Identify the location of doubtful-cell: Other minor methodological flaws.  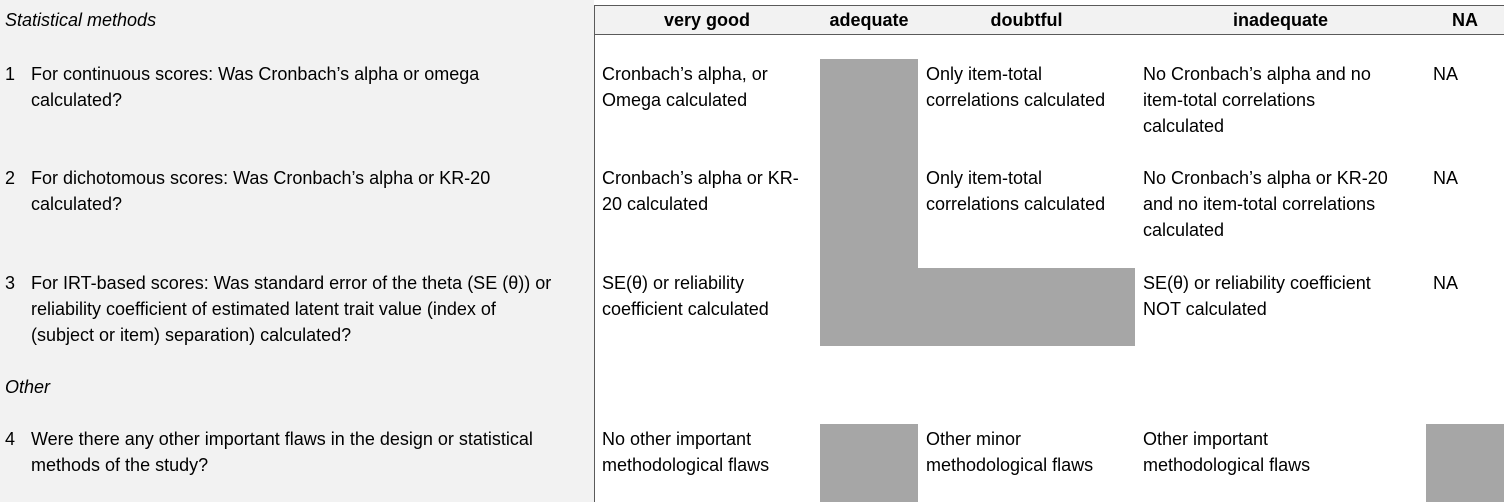
(1010, 452).